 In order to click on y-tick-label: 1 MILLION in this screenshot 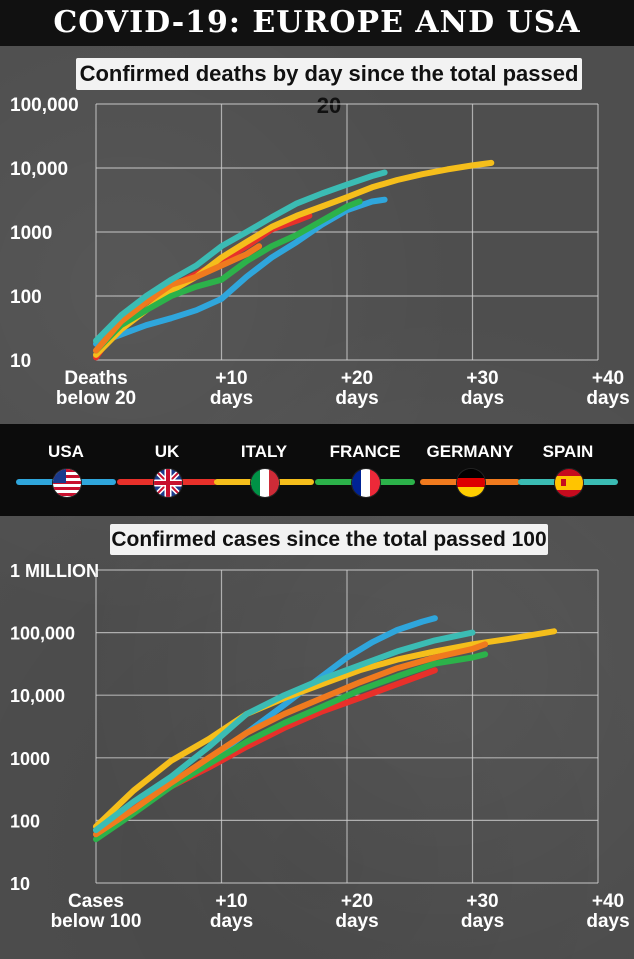, I will do `click(54, 571)`.